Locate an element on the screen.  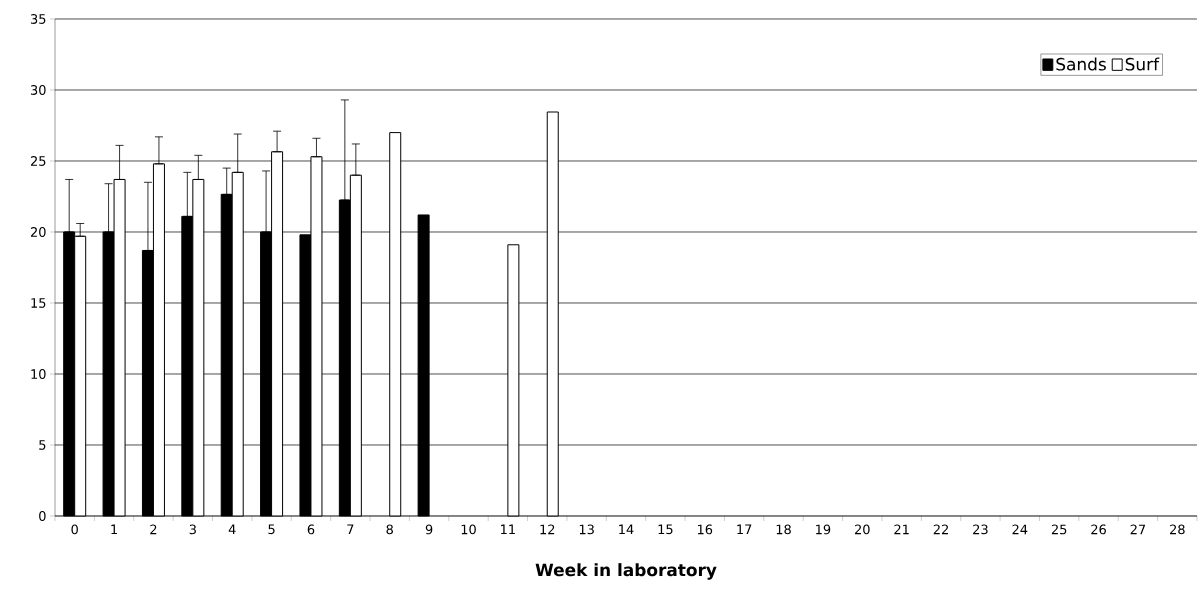
x-tick-label: 19 is located at coordinates (823, 529).